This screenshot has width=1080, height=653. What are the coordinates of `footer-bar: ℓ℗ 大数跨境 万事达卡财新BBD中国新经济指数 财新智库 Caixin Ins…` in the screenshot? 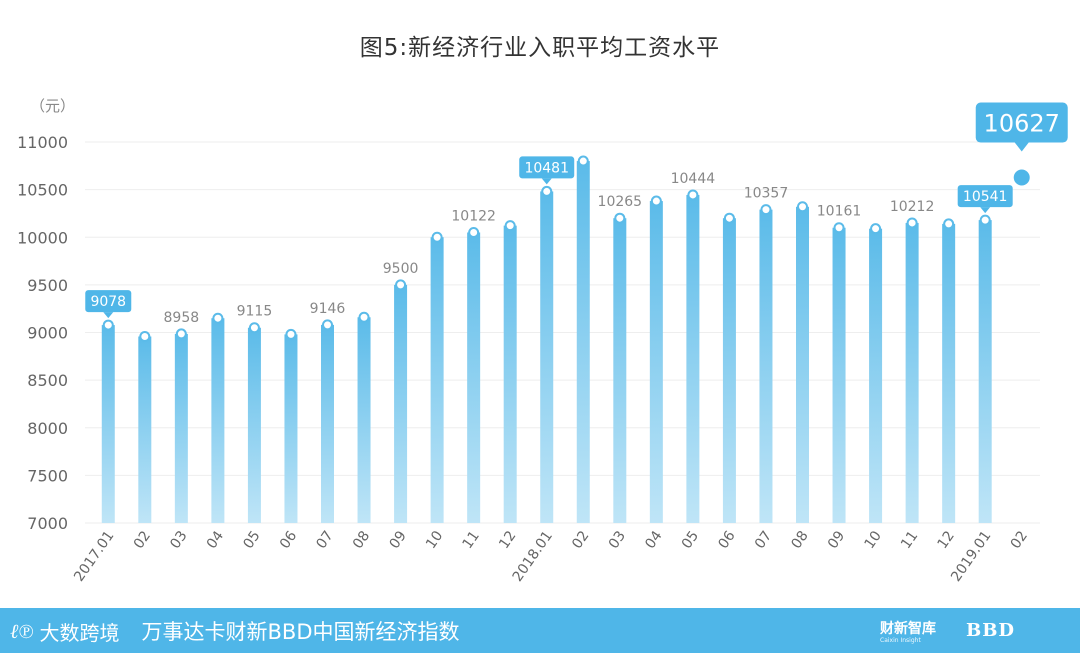 It's located at (540, 630).